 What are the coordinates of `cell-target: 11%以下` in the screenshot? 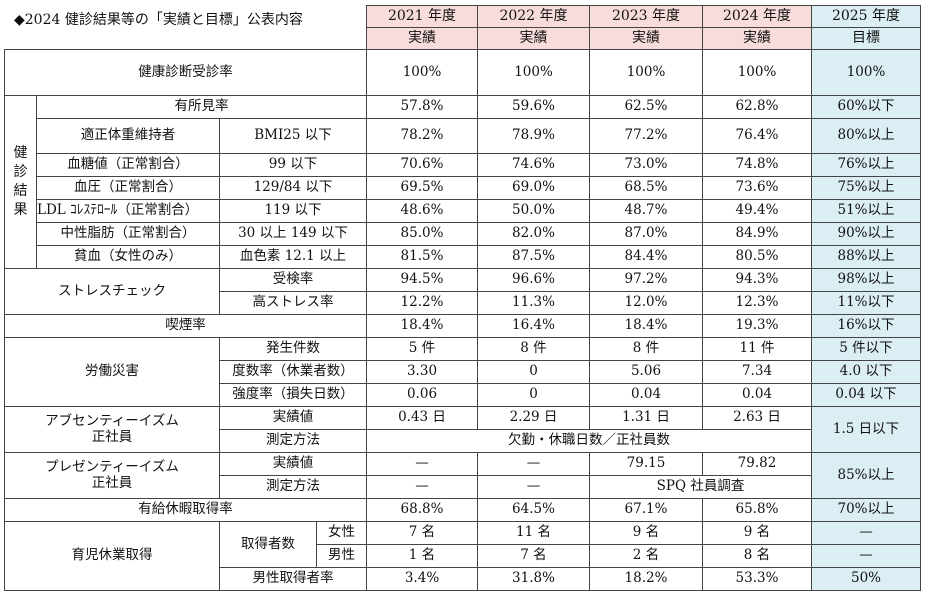 It's located at (866, 303).